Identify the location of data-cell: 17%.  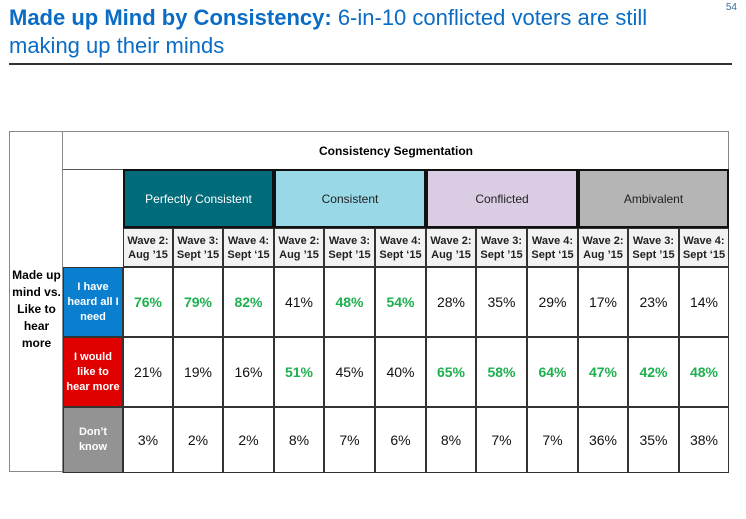
(603, 302).